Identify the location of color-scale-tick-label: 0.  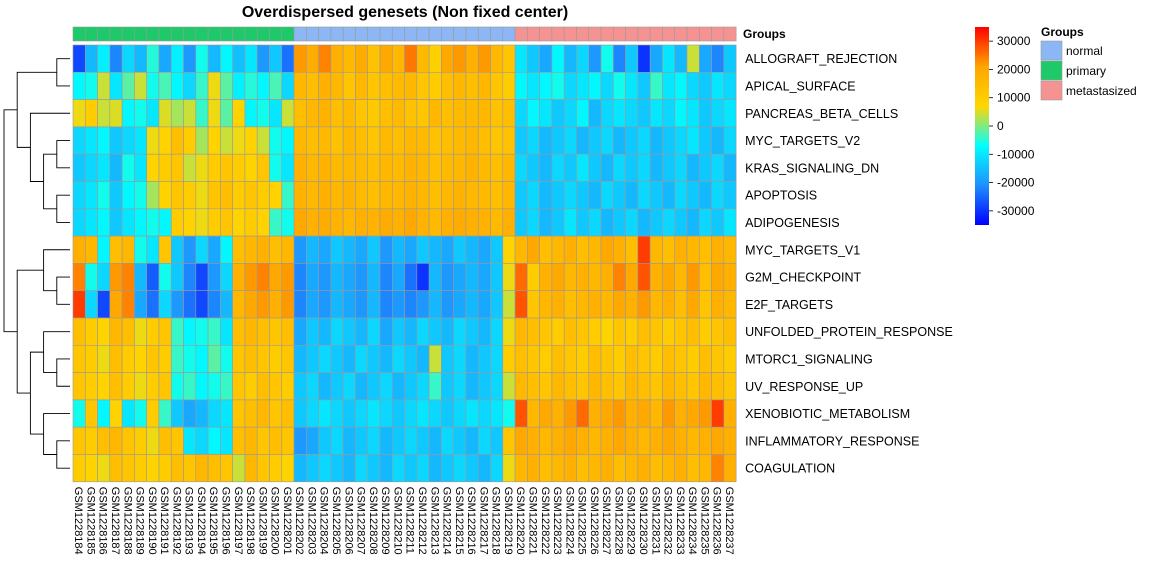
(1000, 126).